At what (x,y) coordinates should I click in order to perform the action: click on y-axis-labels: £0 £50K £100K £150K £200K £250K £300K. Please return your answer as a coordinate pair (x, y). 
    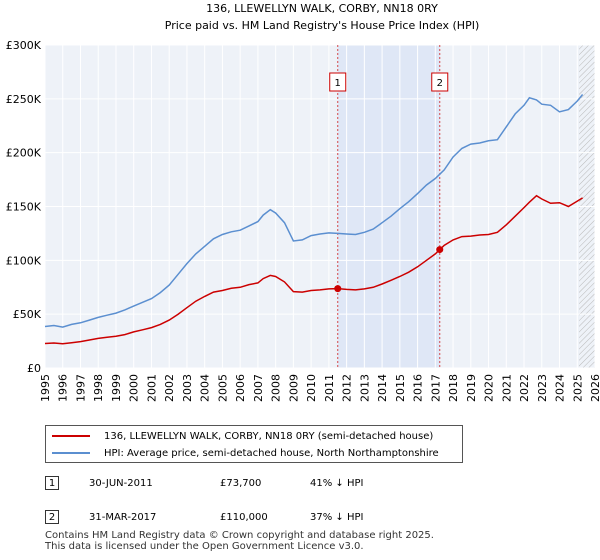
    Looking at the image, I should click on (24, 207).